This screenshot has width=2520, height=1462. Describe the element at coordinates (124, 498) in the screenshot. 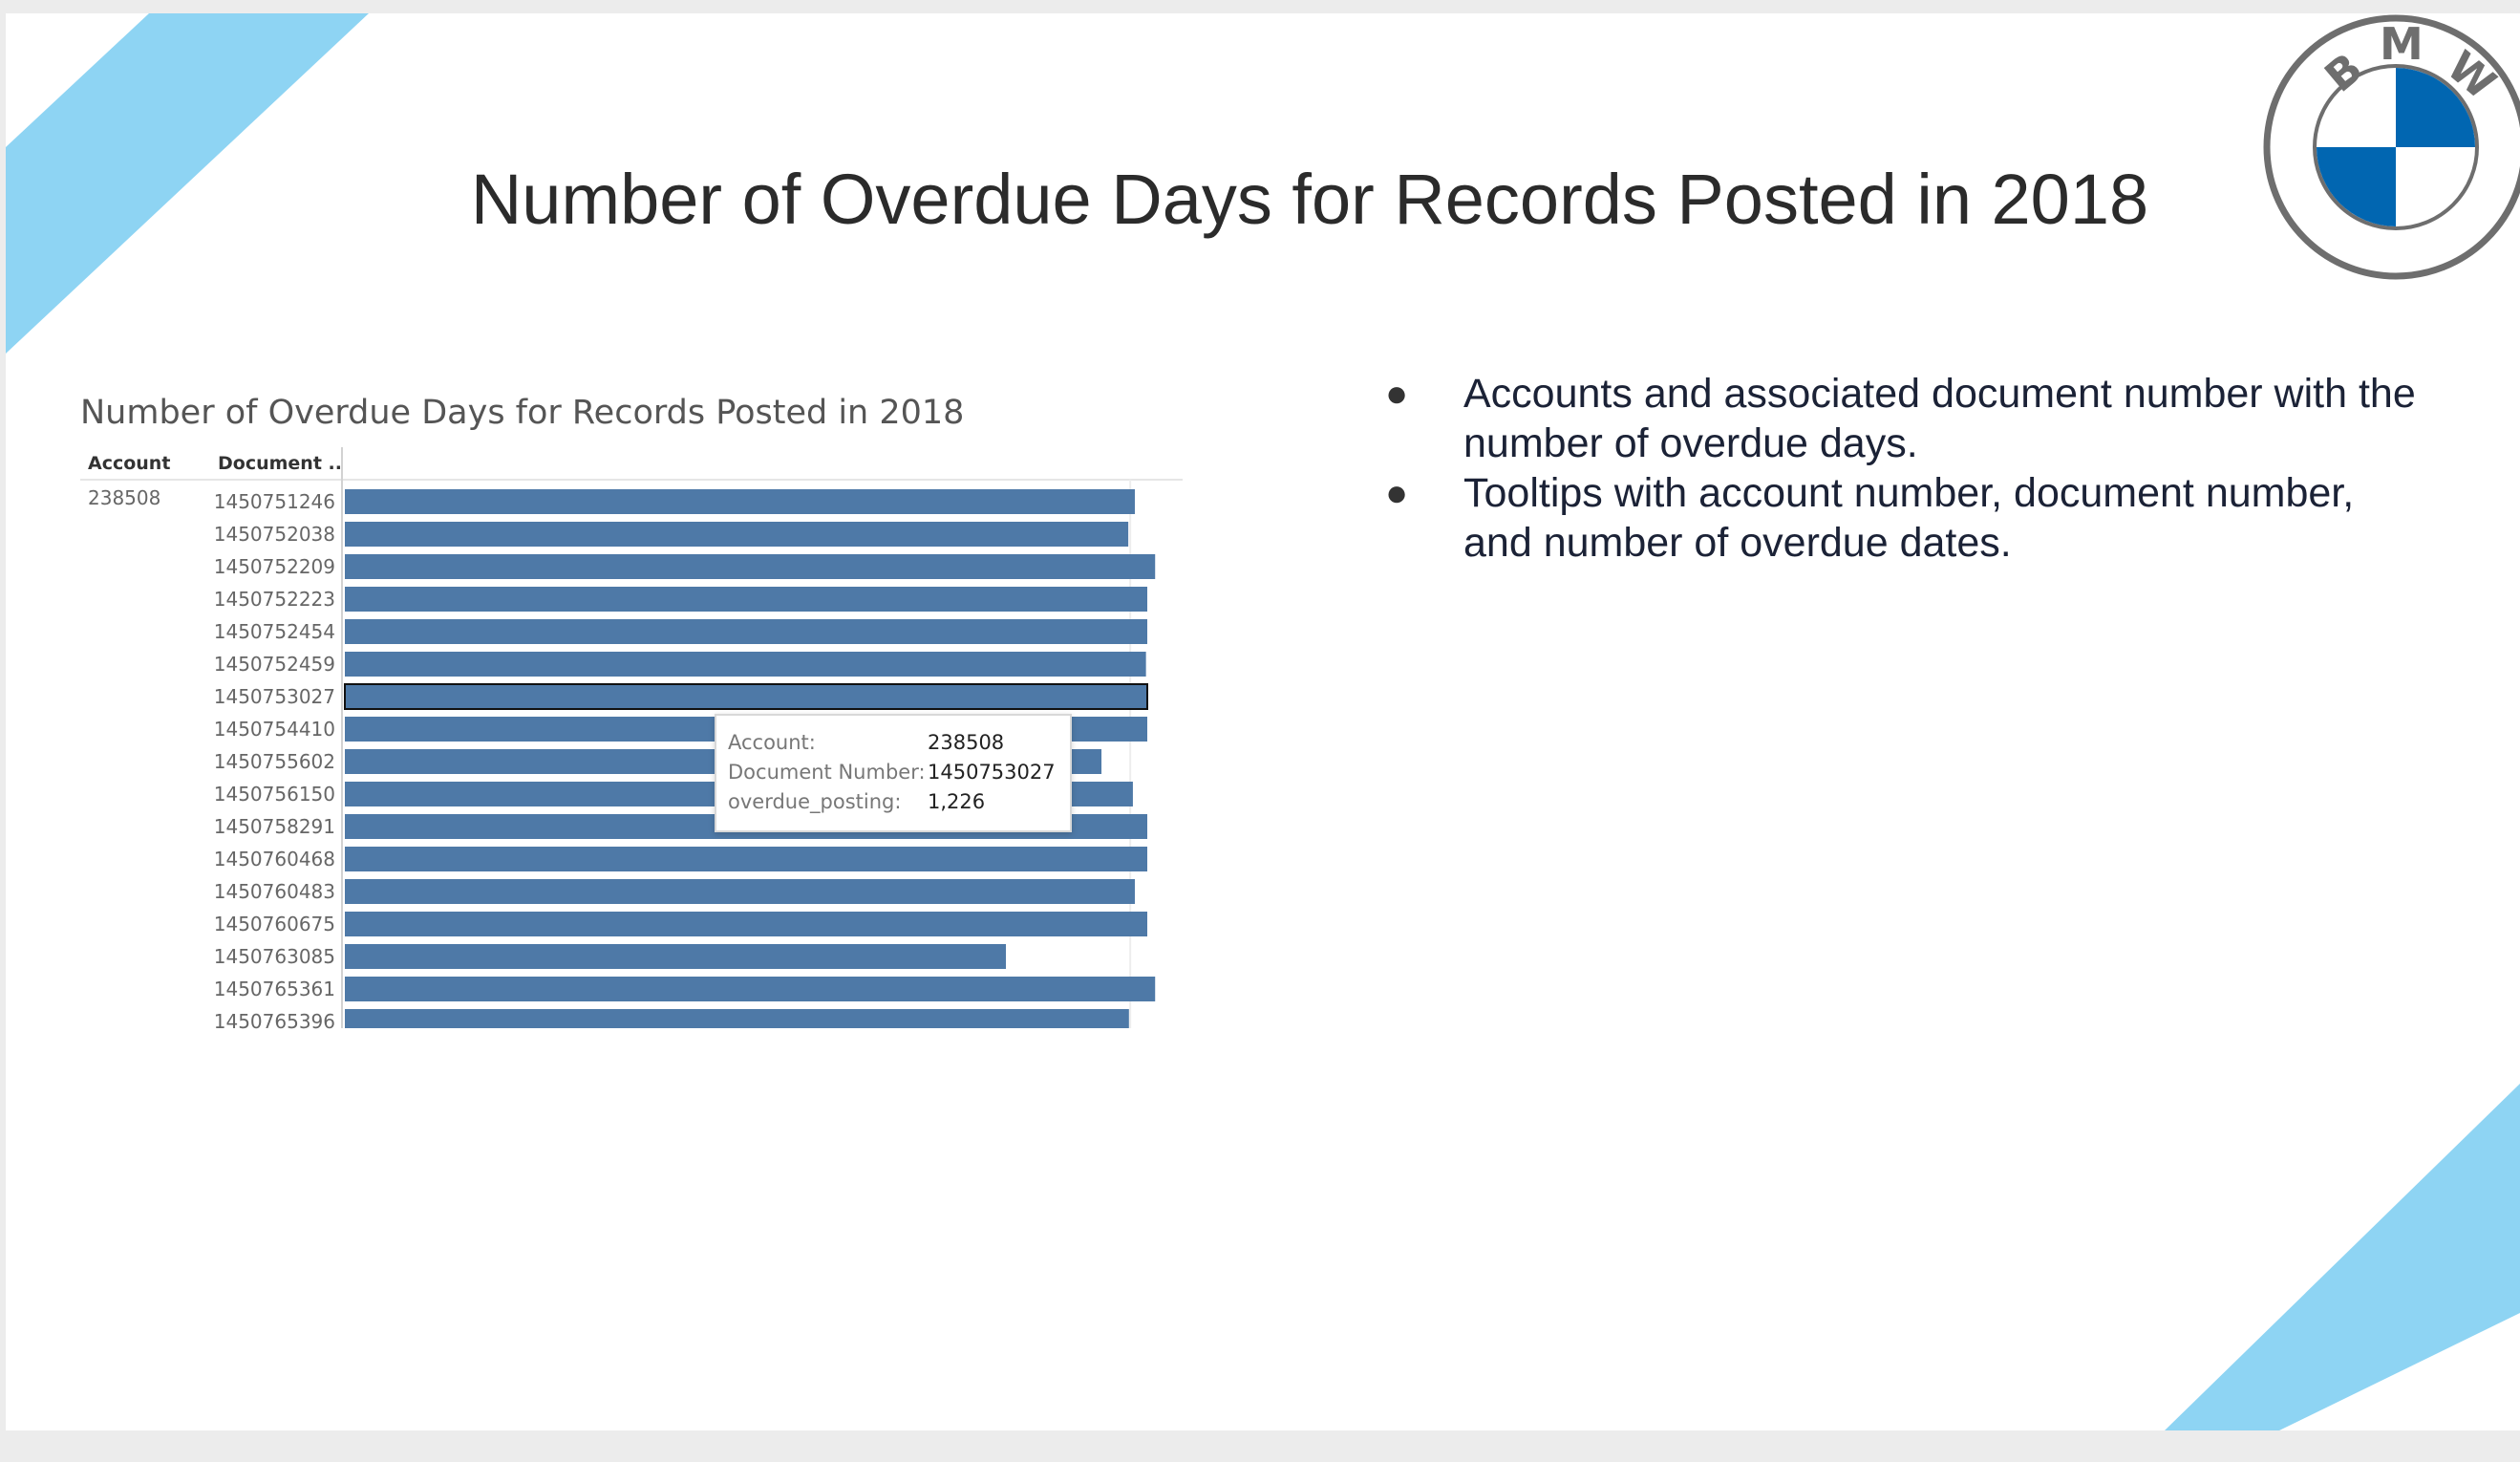

I see `account-label: 238508` at that location.